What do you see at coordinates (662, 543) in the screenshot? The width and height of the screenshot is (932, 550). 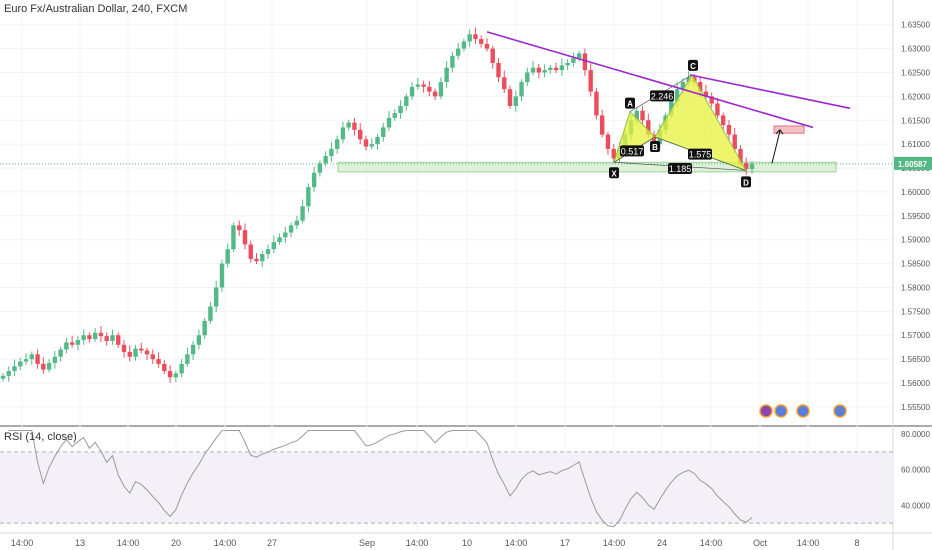 I see `time-tick-label: 24` at bounding box center [662, 543].